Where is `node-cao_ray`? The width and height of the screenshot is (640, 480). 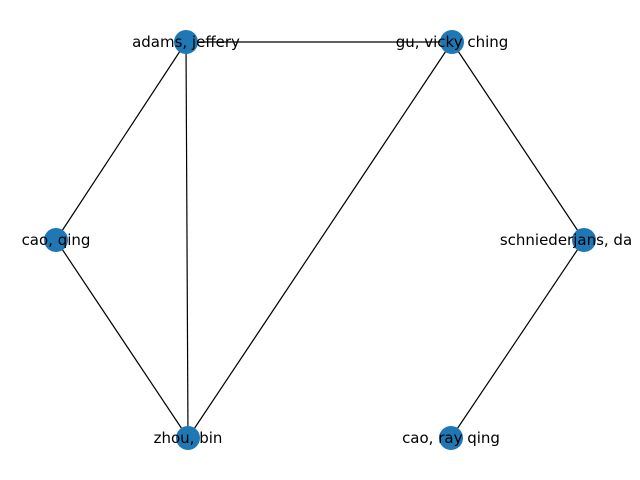 node-cao_ray is located at coordinates (451, 438).